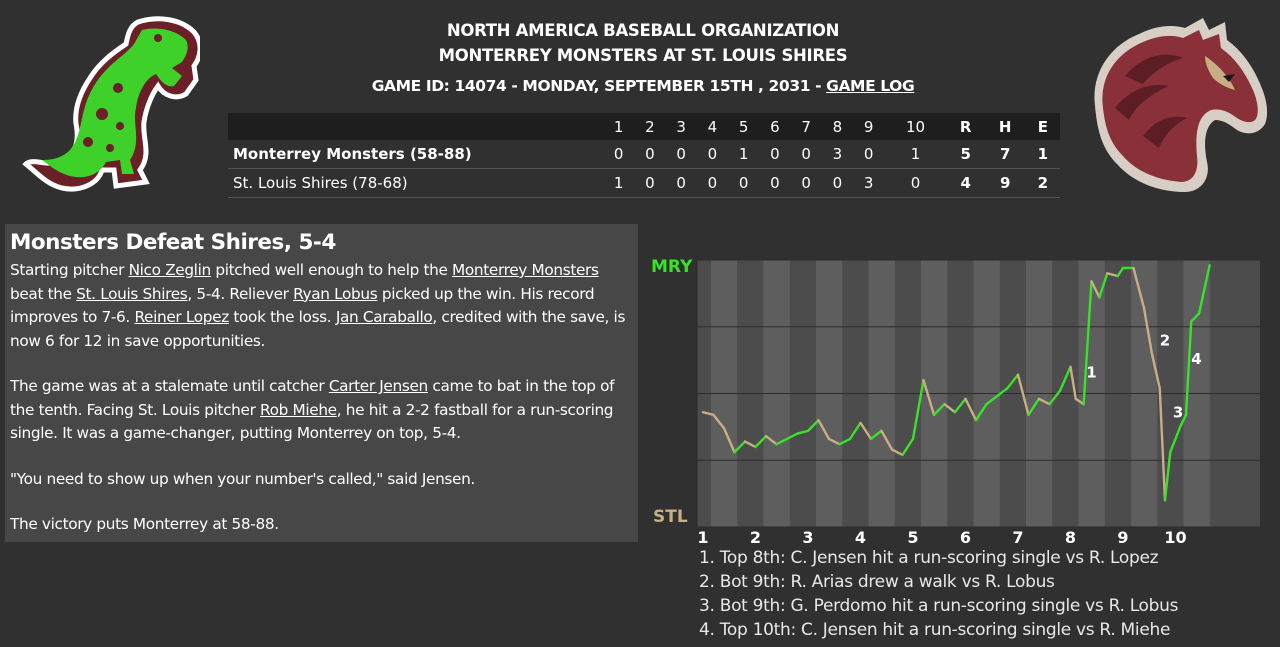  Describe the element at coordinates (1042, 154) in the screenshot. I see `away-errors: 1` at that location.